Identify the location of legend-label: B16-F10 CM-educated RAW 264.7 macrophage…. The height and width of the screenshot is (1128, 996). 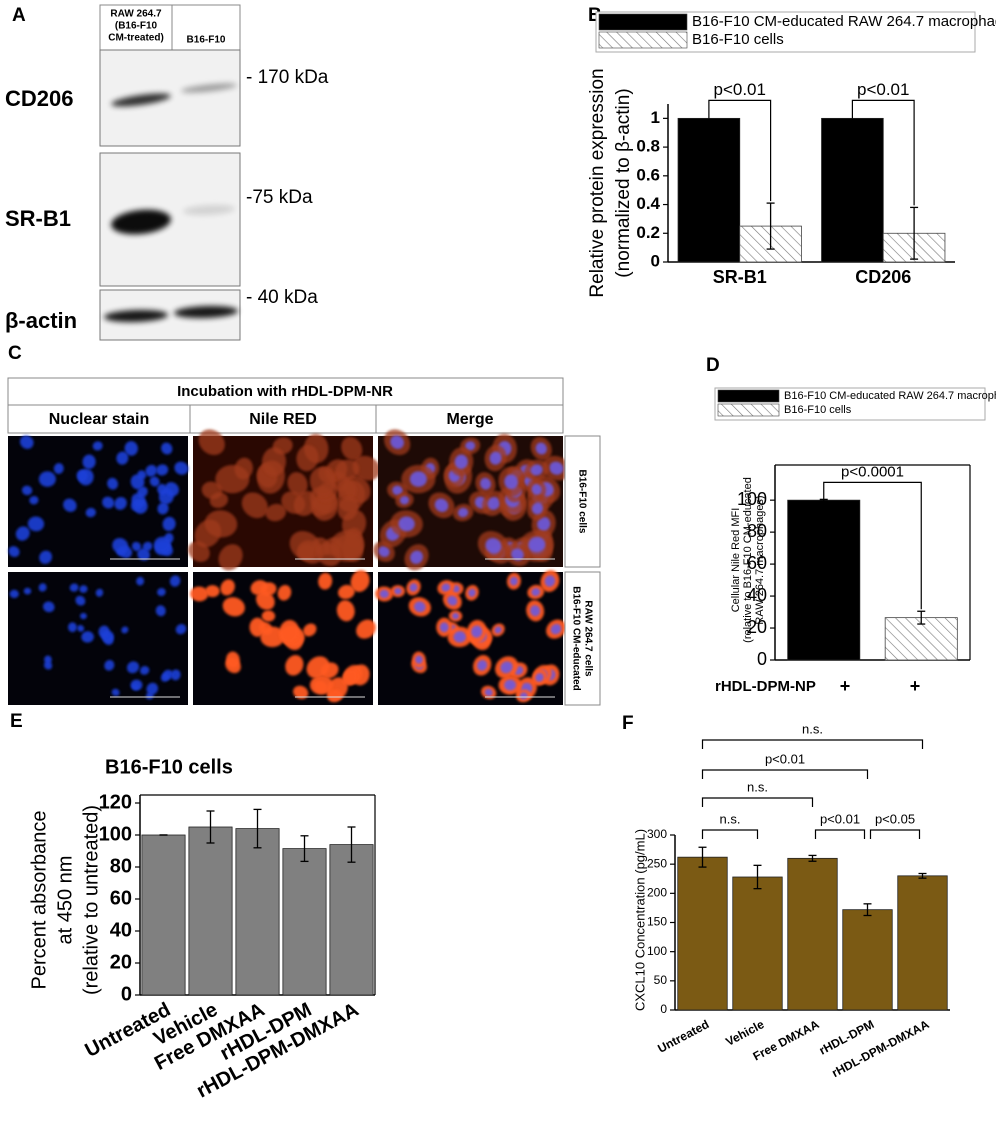
(844, 21).